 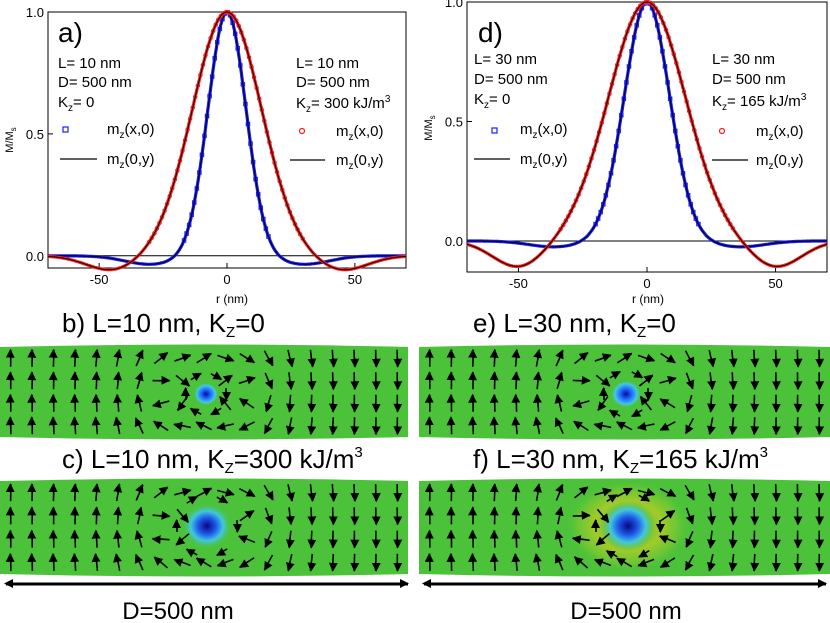 What do you see at coordinates (574, 324) in the screenshot?
I see `map-label-e: e) L=30 nm, KZ=0` at bounding box center [574, 324].